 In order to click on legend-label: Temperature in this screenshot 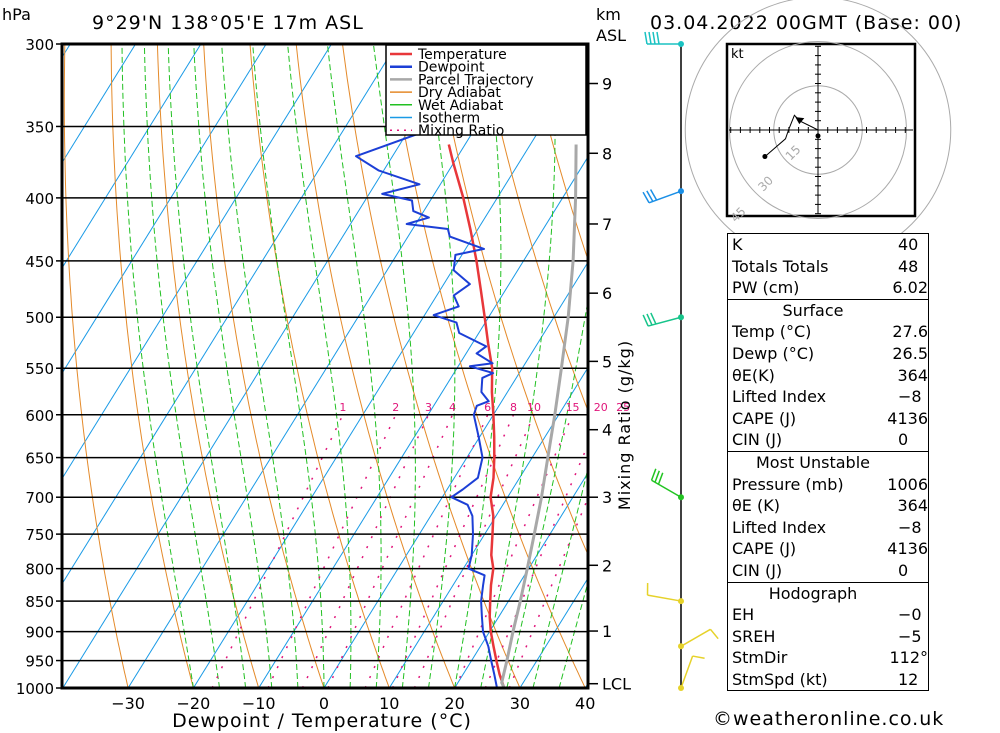, I will do `click(462, 55)`.